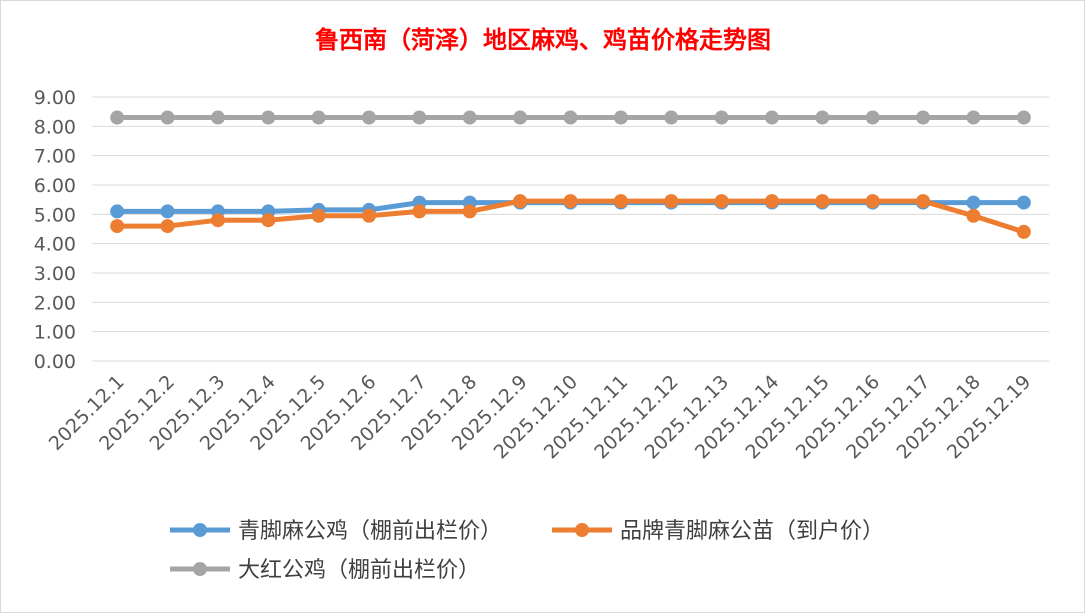  I want to click on y-tick-label: 8.00, so click(55, 127).